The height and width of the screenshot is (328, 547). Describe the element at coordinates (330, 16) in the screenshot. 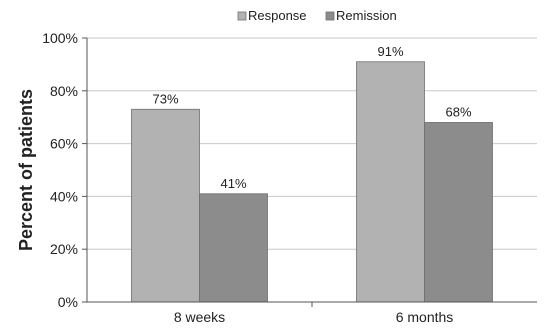

I see `legend-swatch-remission` at that location.